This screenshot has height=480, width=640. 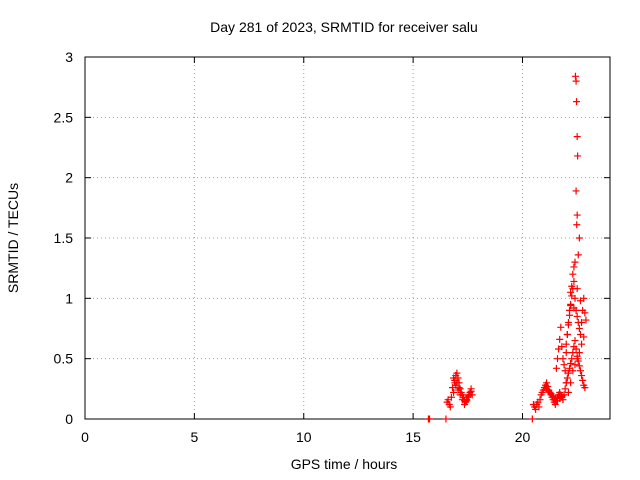 I want to click on x-tick-labels: 0 5 10 15 20, so click(x=305, y=437).